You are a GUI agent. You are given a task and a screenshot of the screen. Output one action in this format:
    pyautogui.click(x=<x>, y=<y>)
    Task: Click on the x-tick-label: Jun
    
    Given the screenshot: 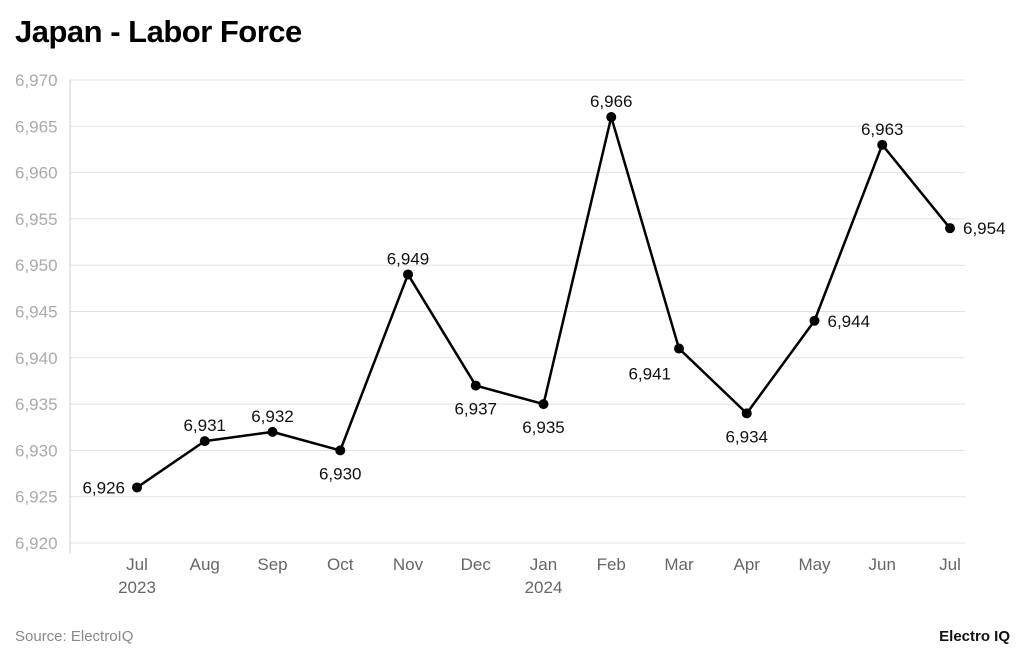 What is the action you would take?
    pyautogui.click(x=882, y=564)
    